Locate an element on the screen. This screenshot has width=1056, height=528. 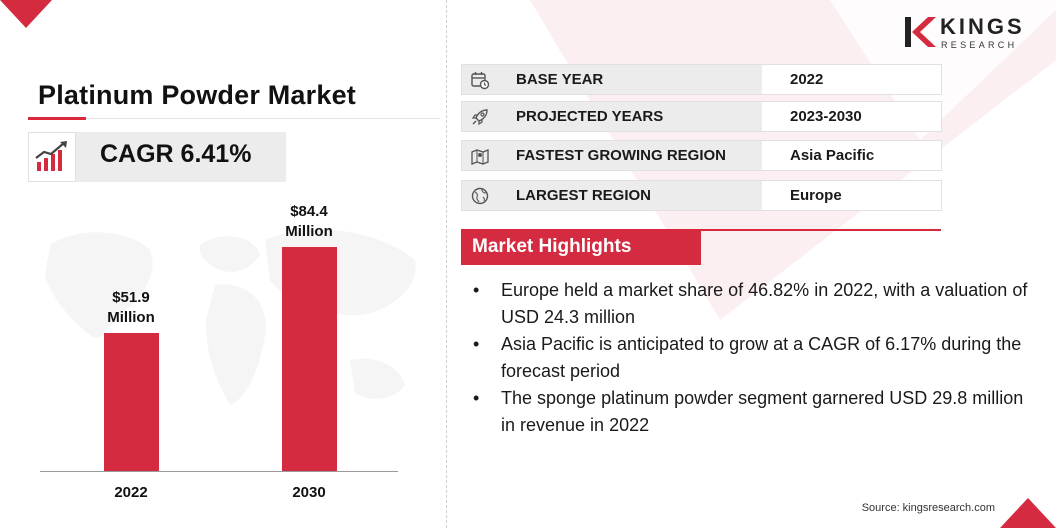
info-label: FASTEST GROWING REGION is located at coordinates (621, 155).